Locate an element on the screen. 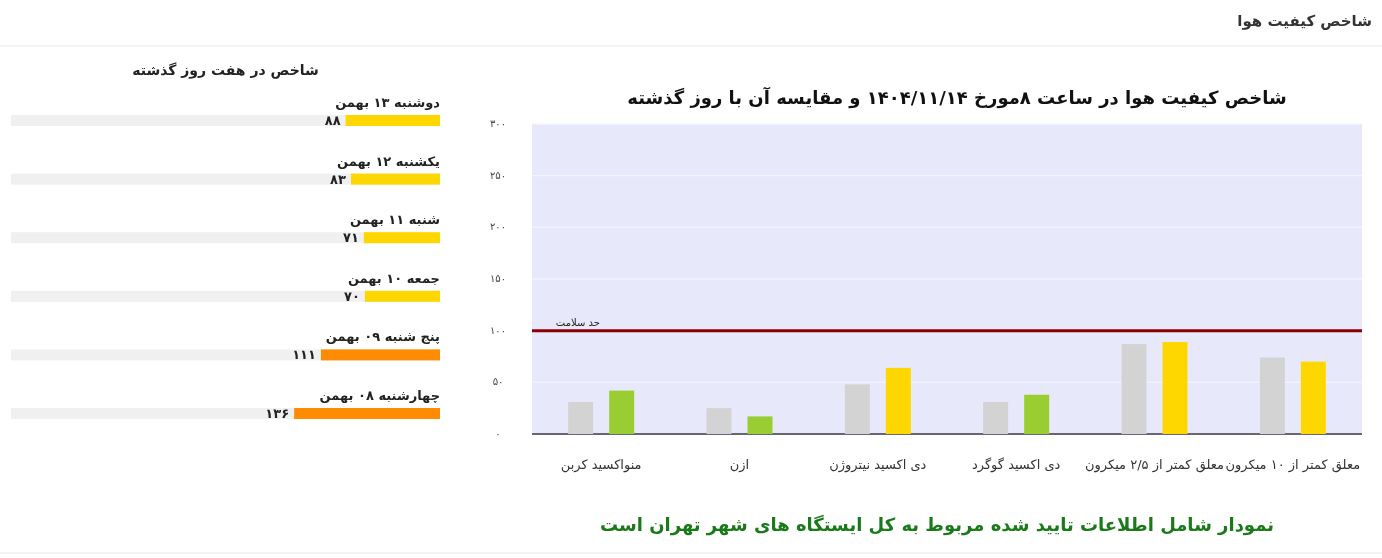  y-tick-label: ۳۰۰ is located at coordinates (498, 123).